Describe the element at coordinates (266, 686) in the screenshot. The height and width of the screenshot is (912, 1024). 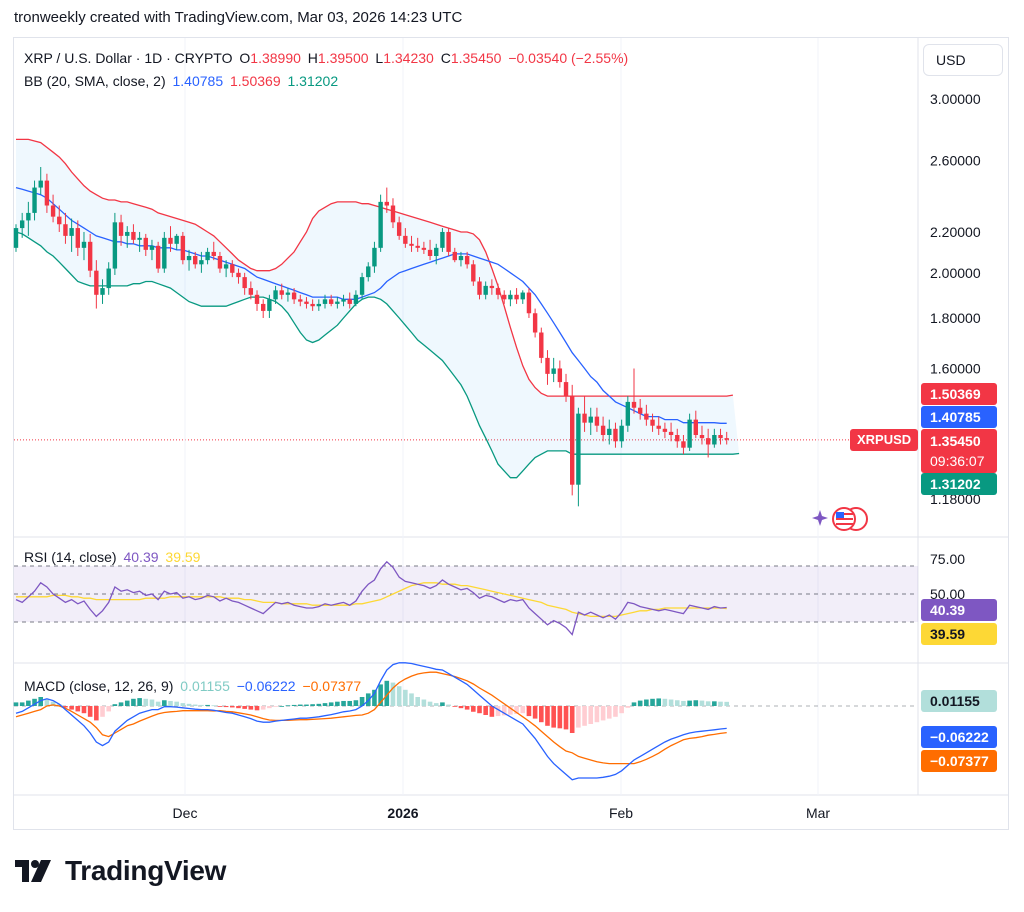
I see `macd-line-value: −0.06222` at that location.